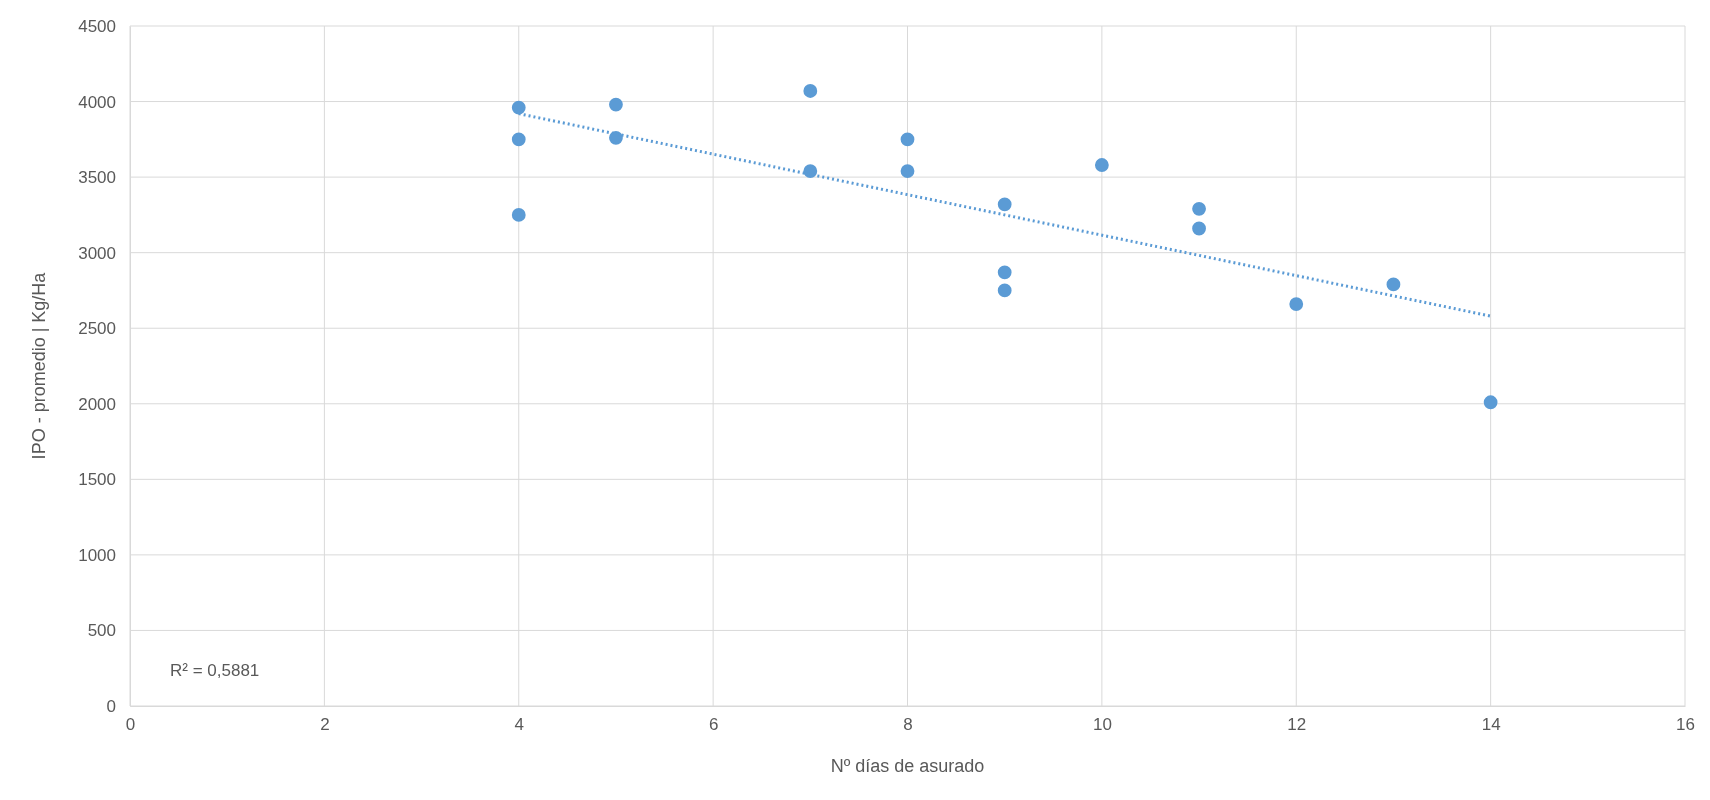  Describe the element at coordinates (325, 725) in the screenshot. I see `x-tick-label: 2` at that location.